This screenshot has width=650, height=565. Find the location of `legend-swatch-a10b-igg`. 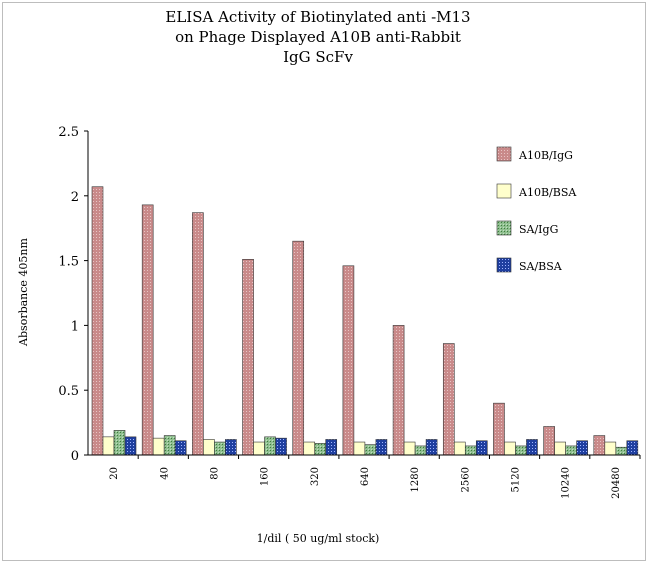

legend-swatch-a10b-igg is located at coordinates (504, 154).